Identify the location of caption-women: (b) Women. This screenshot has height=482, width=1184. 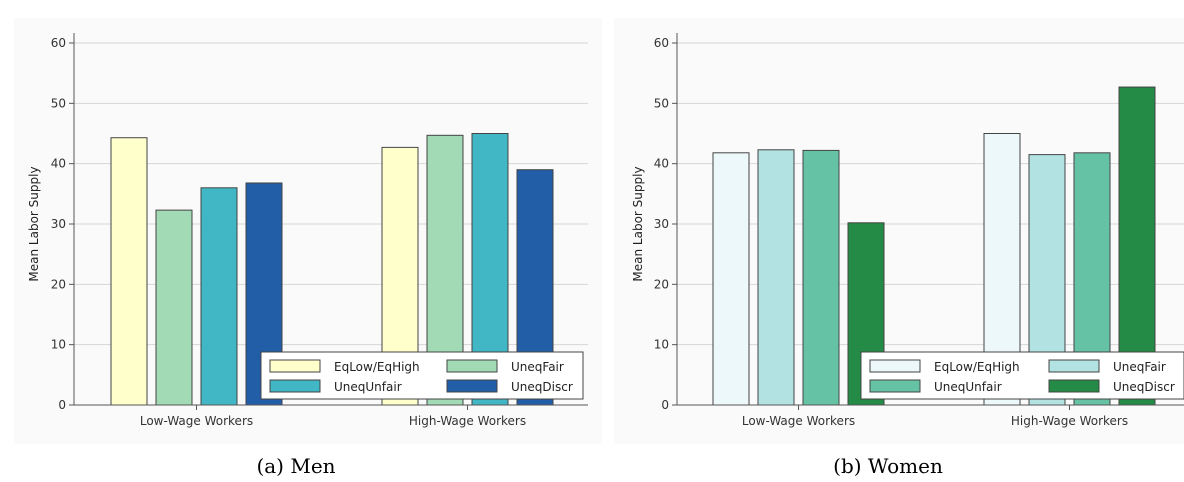
(888, 466).